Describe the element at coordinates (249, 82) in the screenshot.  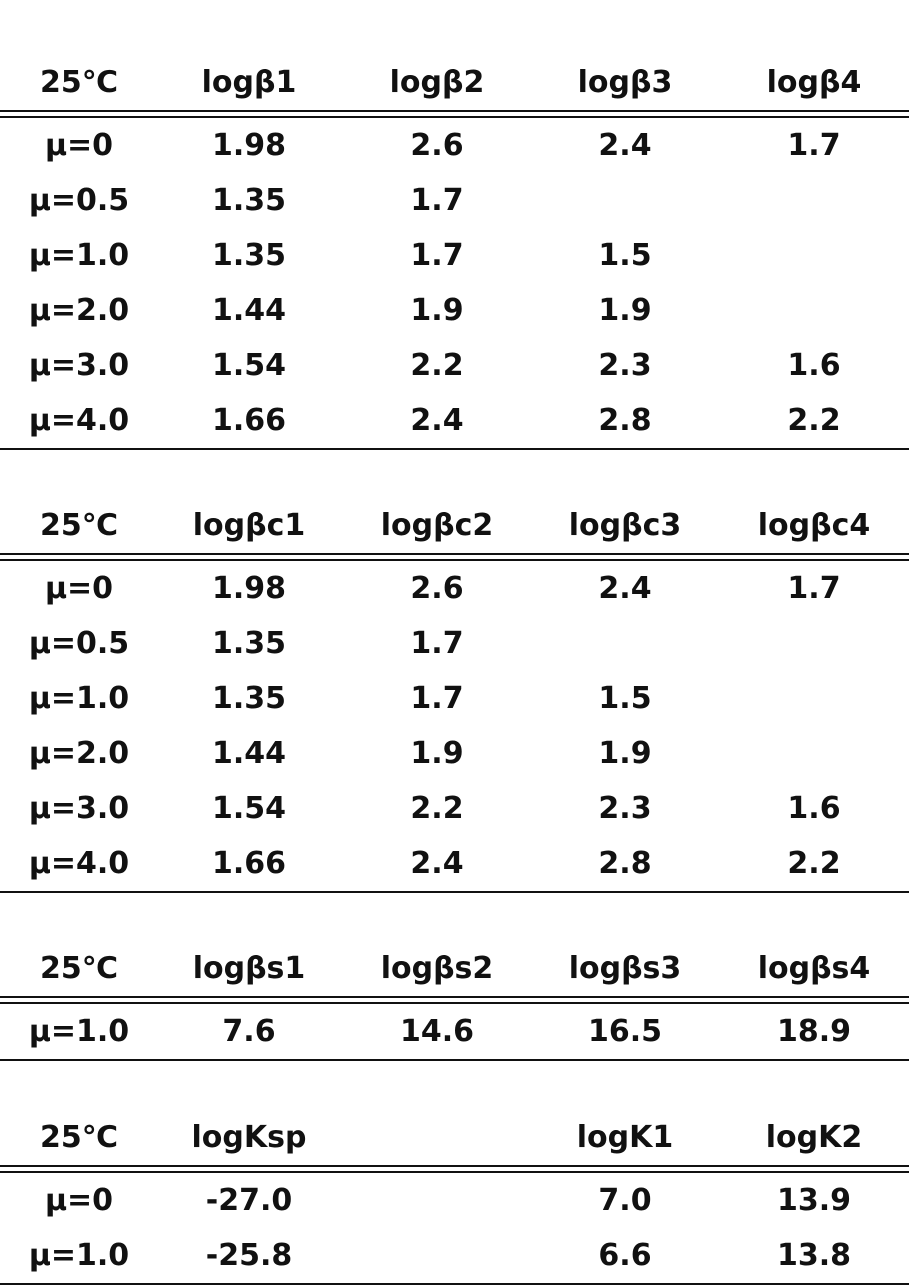
I see `header-cell: logβ1` at that location.